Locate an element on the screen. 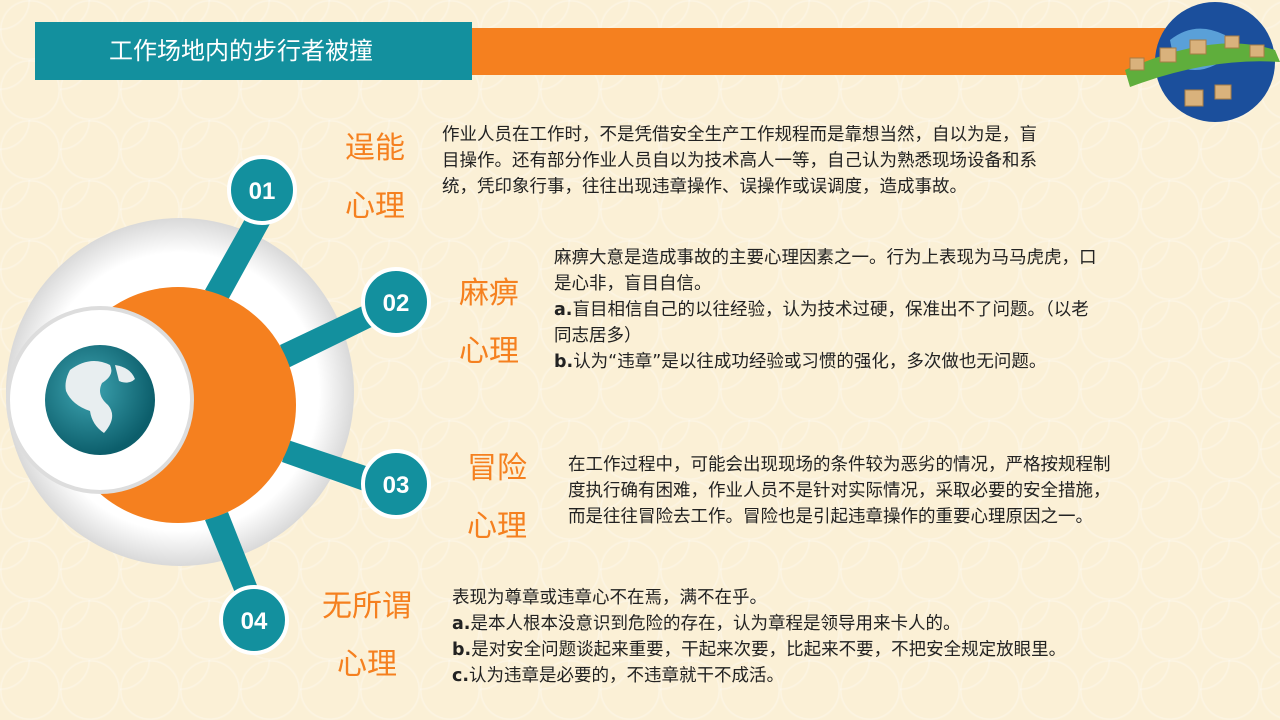 This screenshot has height=720, width=1280. text-line: 在工作过程中，可能会出现现场的条件较为恶劣的情况，严格按规程制 is located at coordinates (839, 465).